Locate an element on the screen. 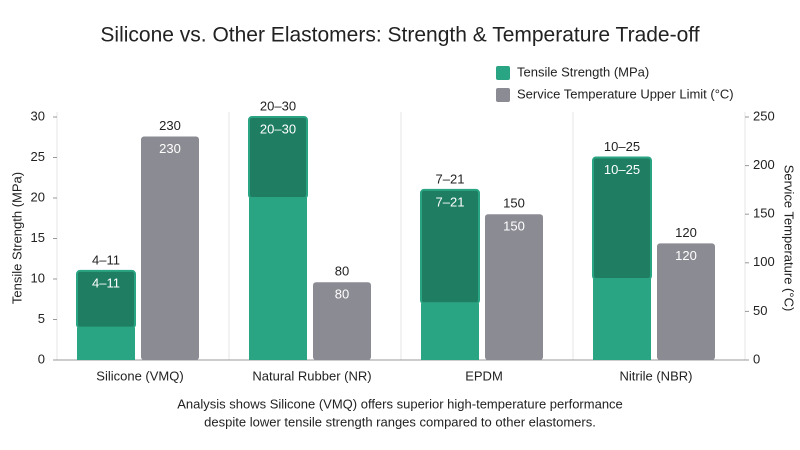 This screenshot has height=450, width=800. y-tick-label: 30 is located at coordinates (38, 115).